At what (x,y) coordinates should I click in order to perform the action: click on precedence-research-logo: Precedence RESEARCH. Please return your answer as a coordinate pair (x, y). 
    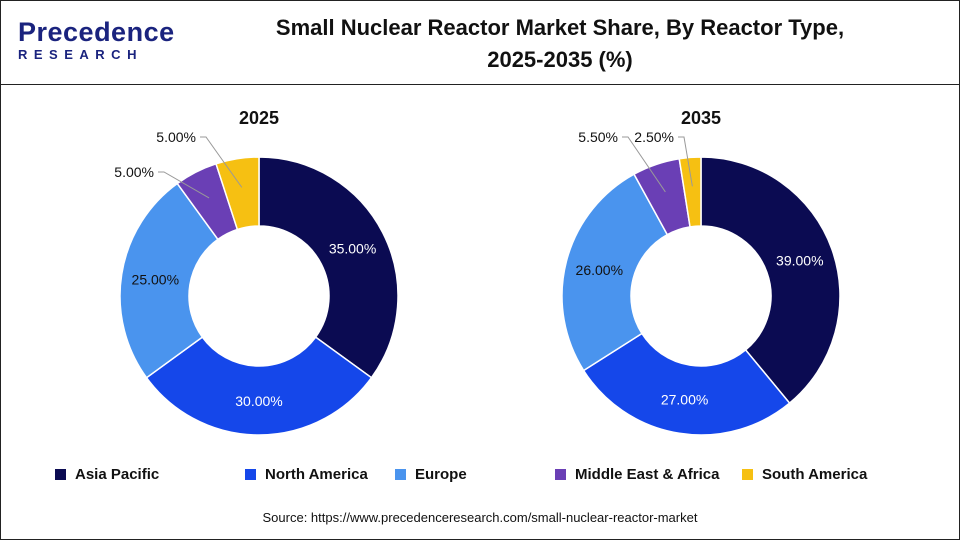
    Looking at the image, I should click on (96, 39).